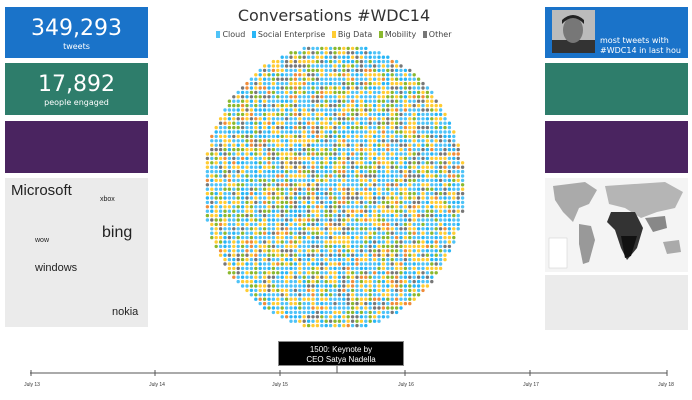 The height and width of the screenshot is (400, 692). Describe the element at coordinates (616, 302) in the screenshot. I see `gray-tile-right` at that location.